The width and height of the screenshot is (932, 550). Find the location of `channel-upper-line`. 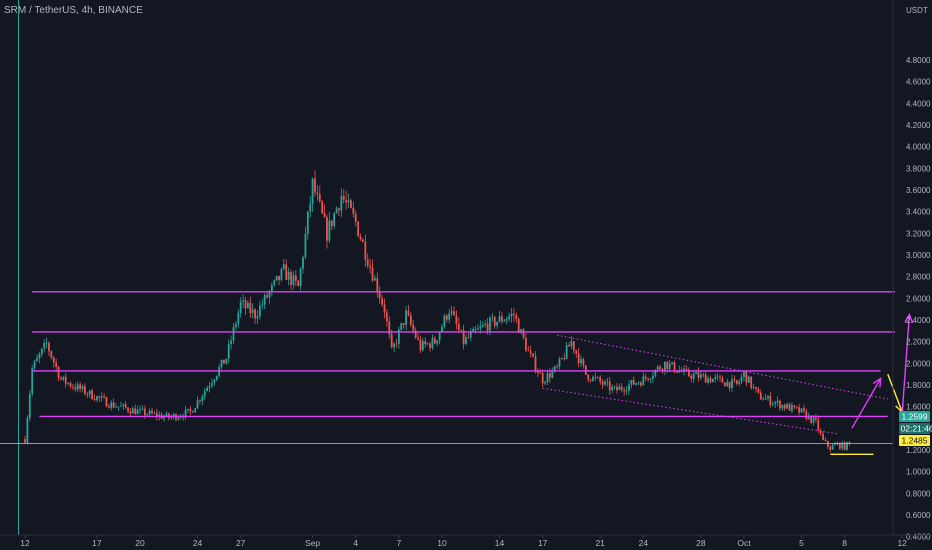

channel-upper-line is located at coordinates (722, 367).